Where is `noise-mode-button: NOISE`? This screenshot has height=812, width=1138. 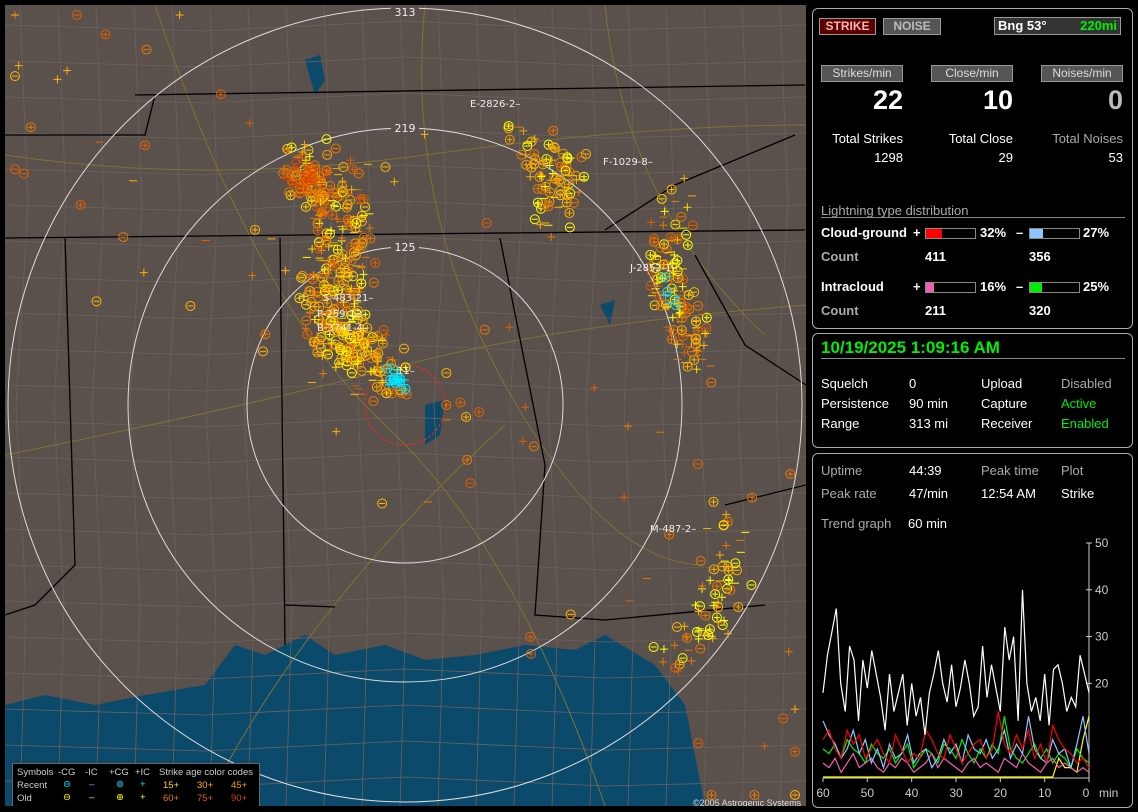 noise-mode-button: NOISE is located at coordinates (912, 26).